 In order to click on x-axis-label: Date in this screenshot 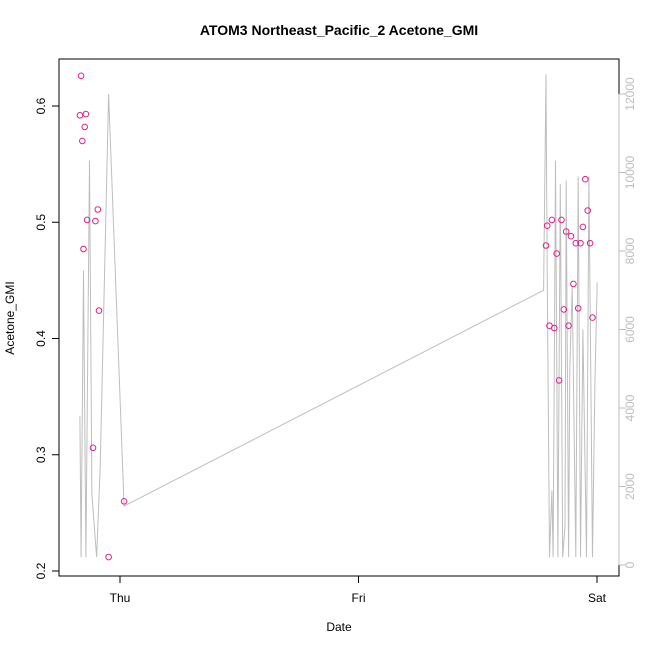, I will do `click(339, 627)`.